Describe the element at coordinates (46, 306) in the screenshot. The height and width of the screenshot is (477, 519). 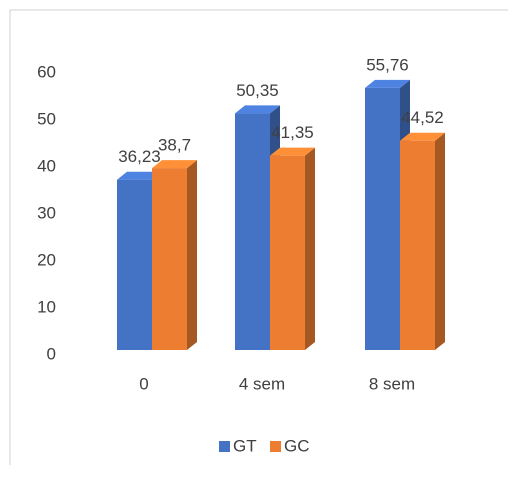
I see `y-tick-label: 10` at that location.